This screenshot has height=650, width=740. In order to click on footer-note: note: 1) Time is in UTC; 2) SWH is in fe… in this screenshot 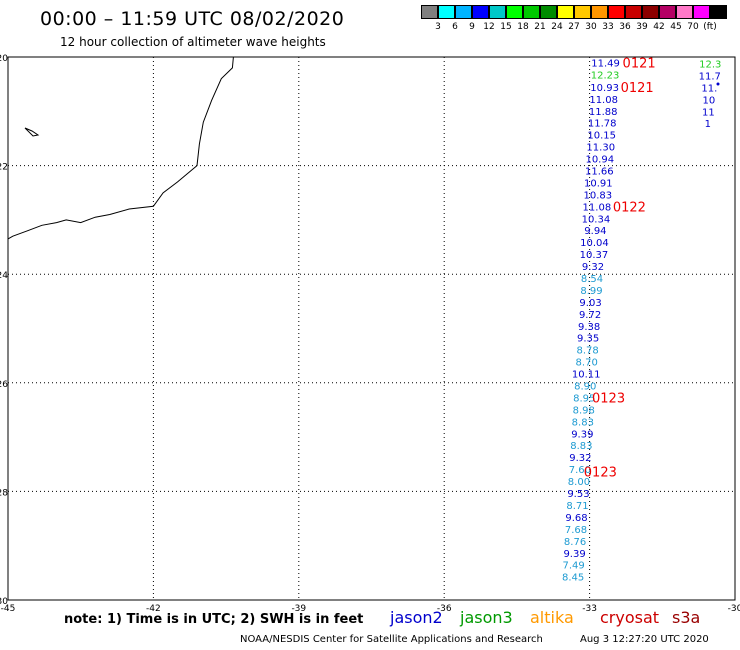, I will do `click(214, 619)`.